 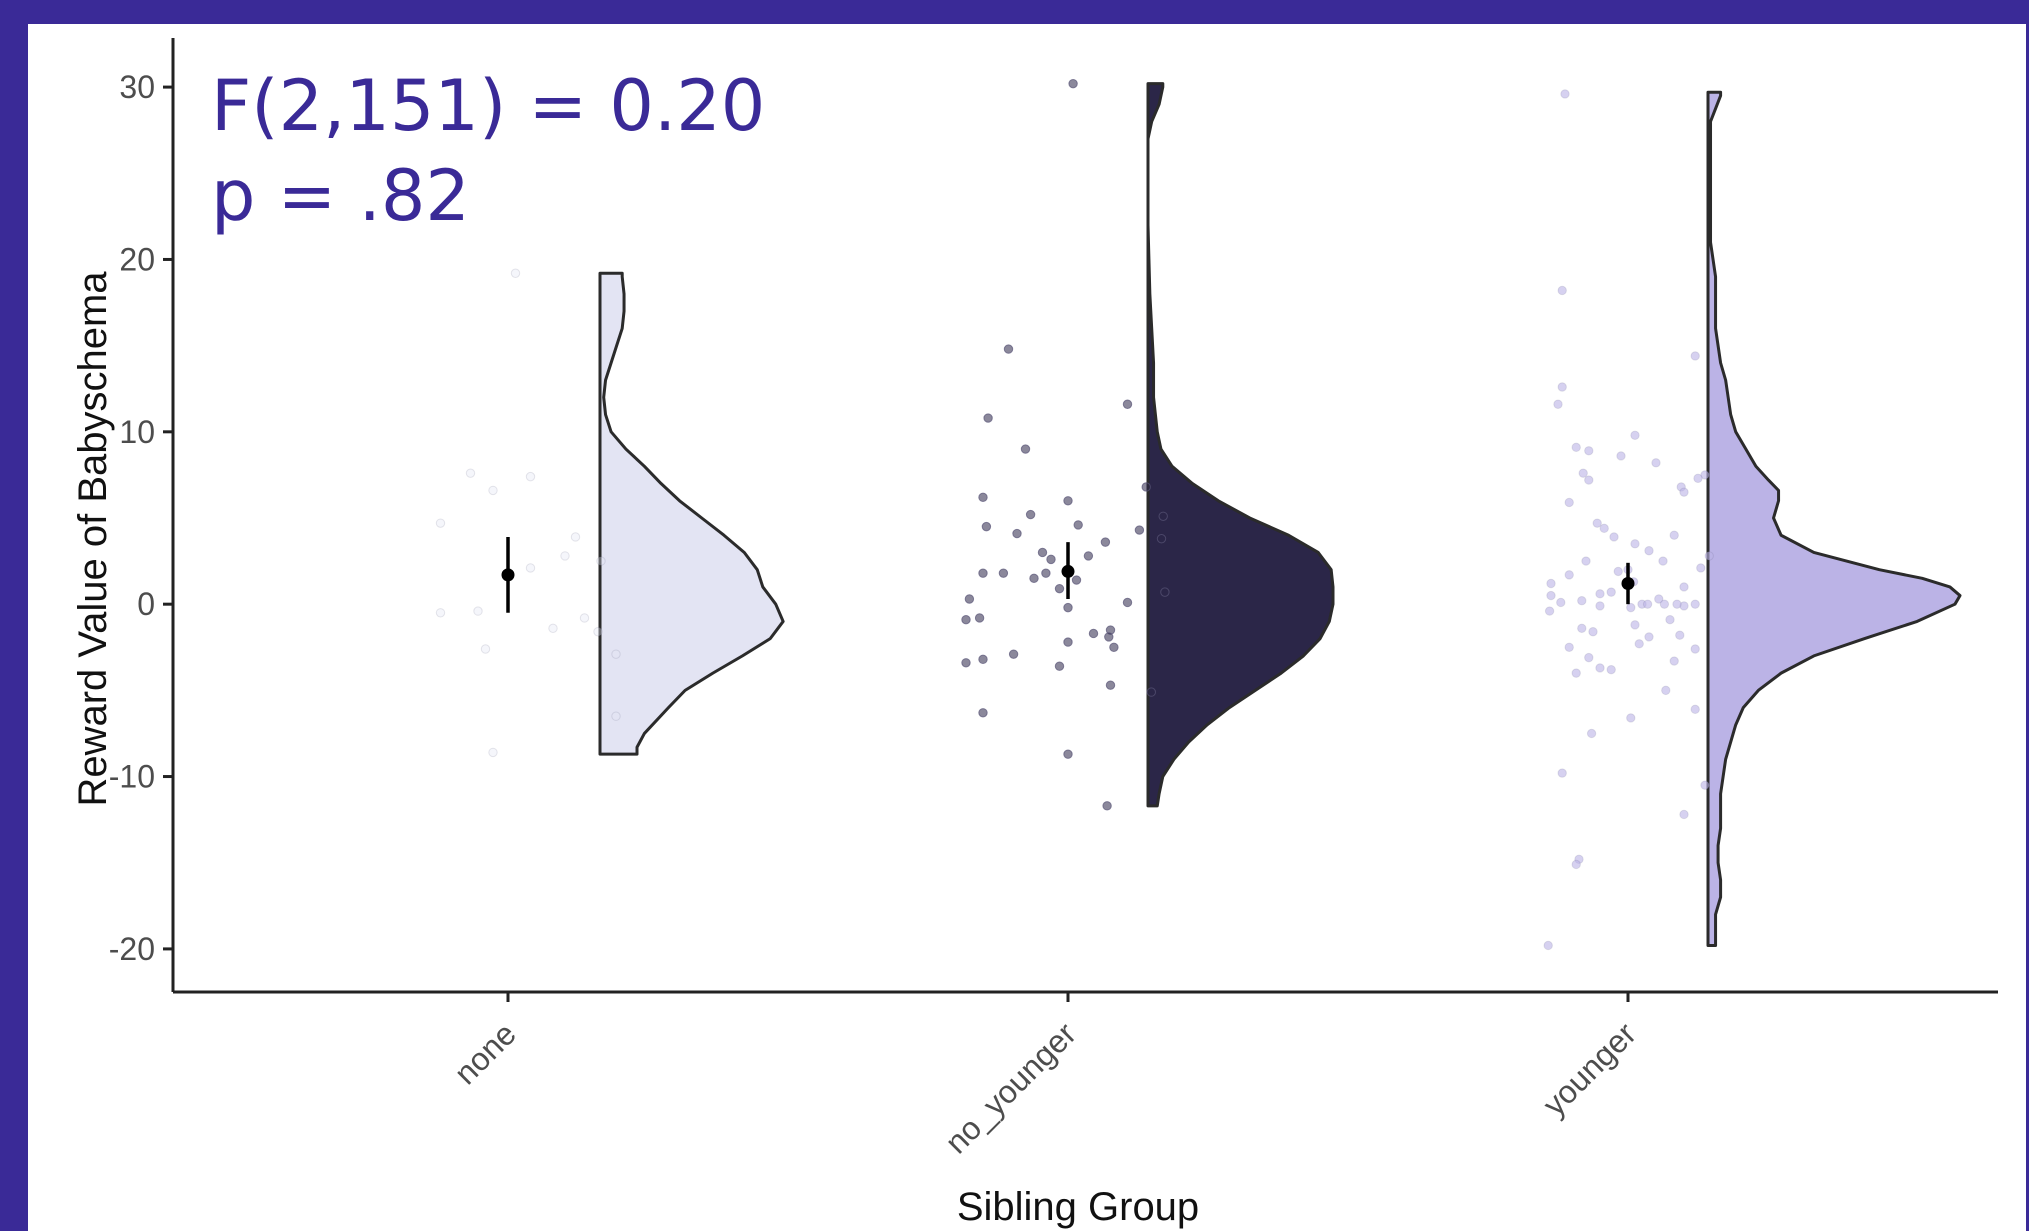 I want to click on mean-point-none, so click(x=508, y=575).